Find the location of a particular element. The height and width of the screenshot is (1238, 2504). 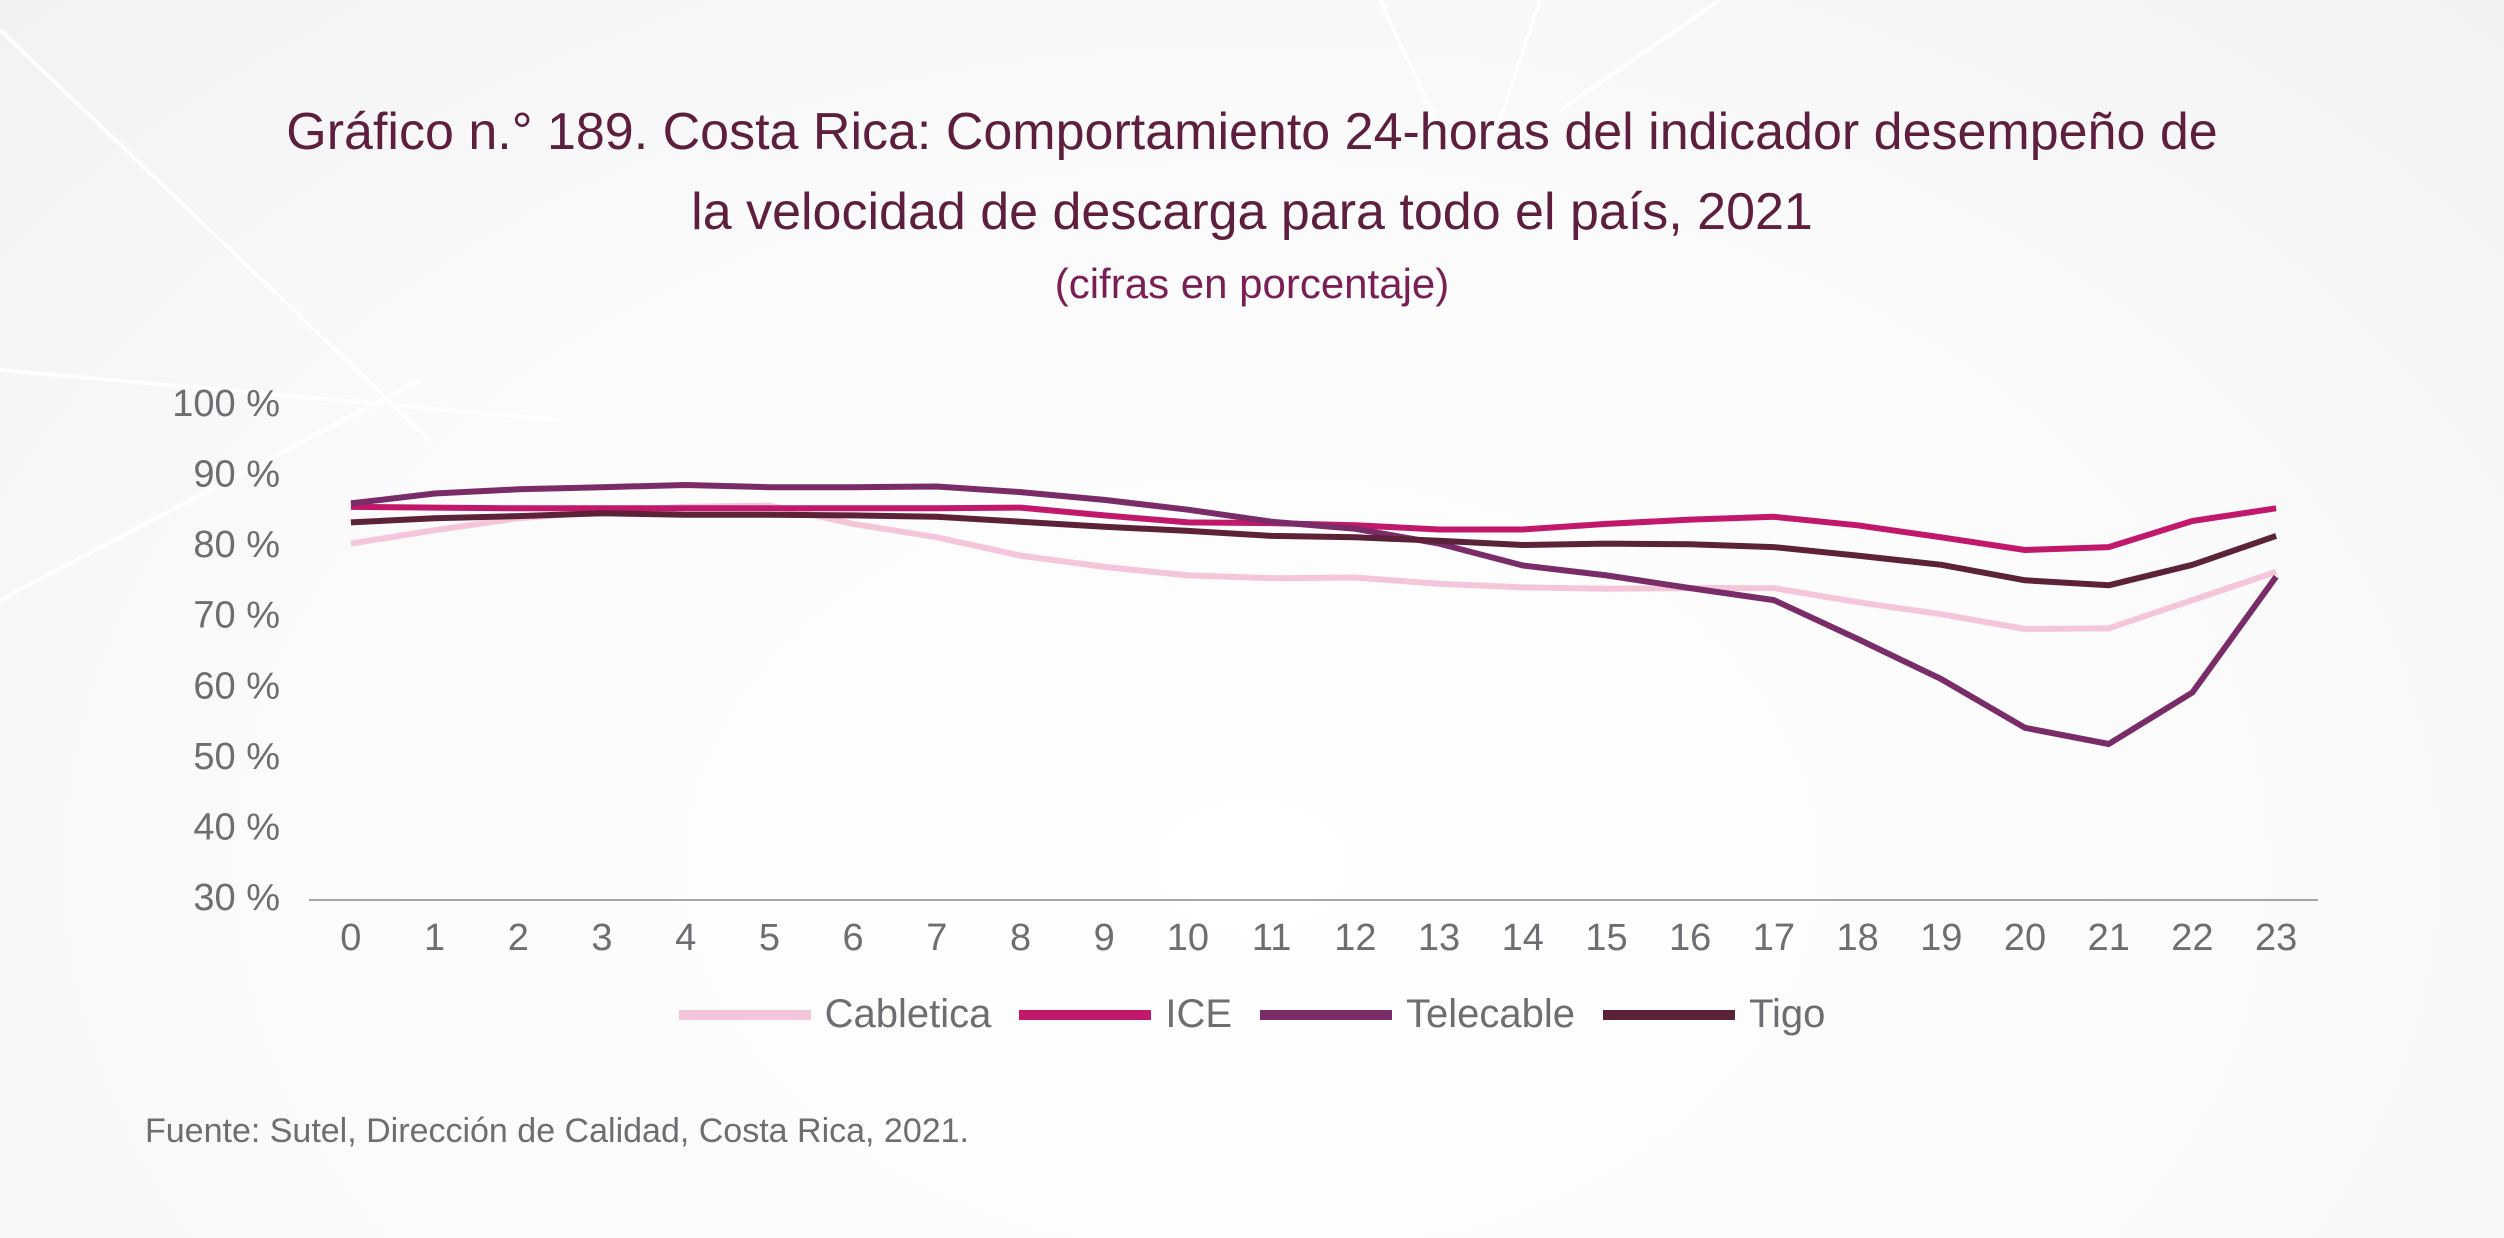

y-tick-label: 30 % is located at coordinates (236, 898).